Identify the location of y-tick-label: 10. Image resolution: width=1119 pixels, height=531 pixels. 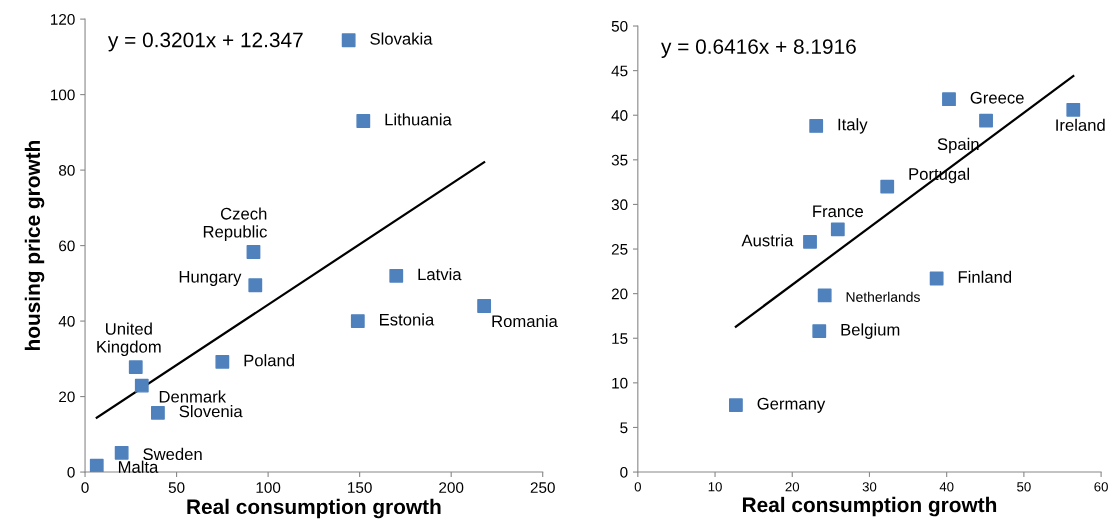
(620, 383).